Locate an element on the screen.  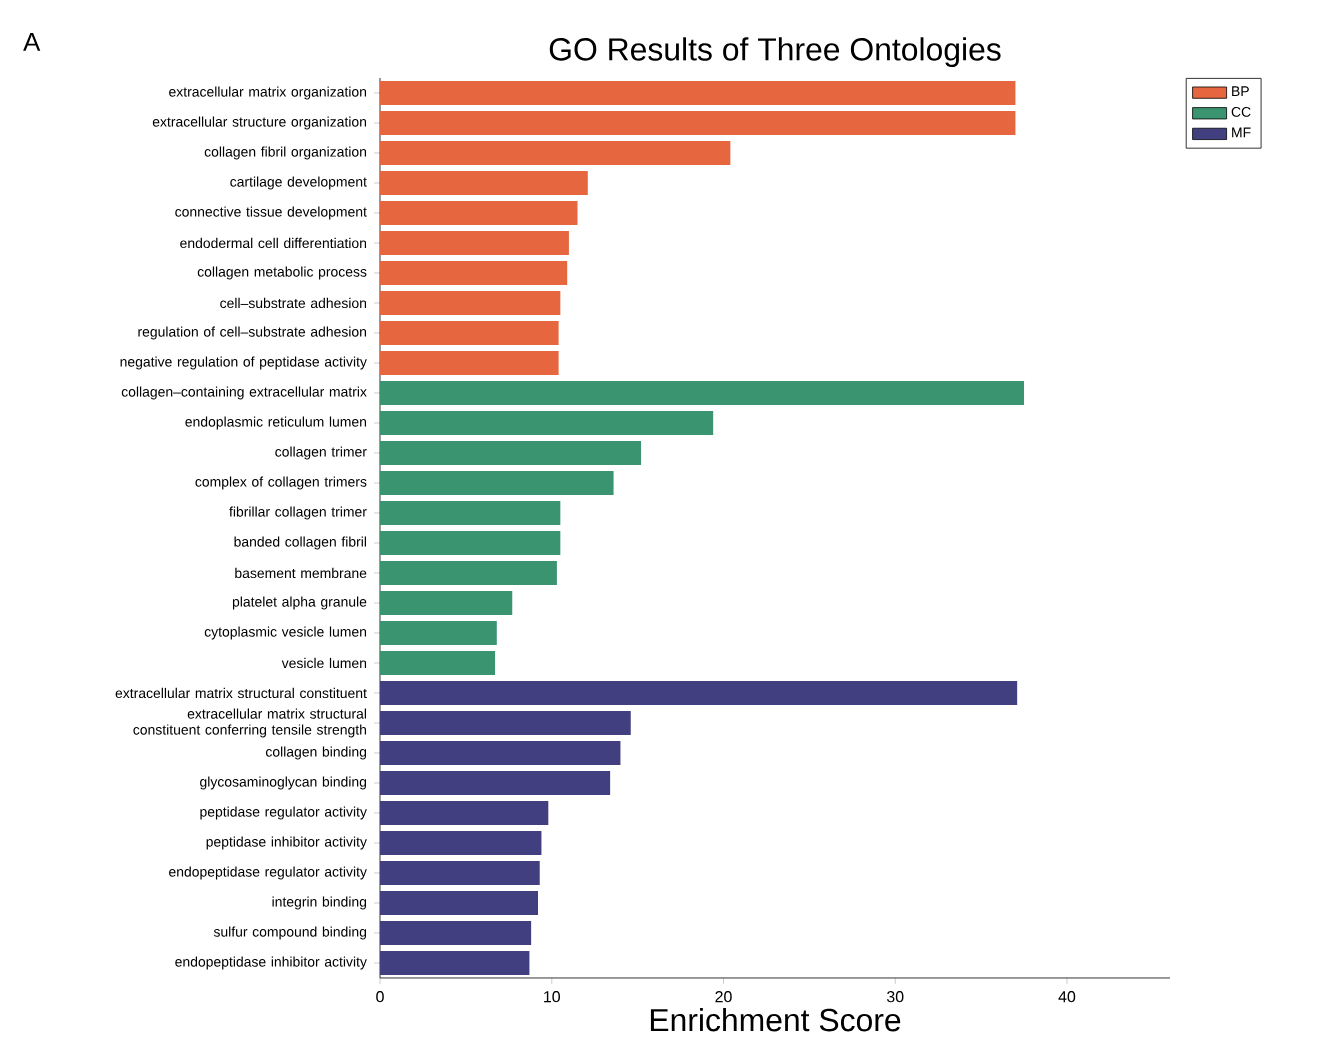
chart-title: GO Results of Three Ontologies is located at coordinates (775, 52).